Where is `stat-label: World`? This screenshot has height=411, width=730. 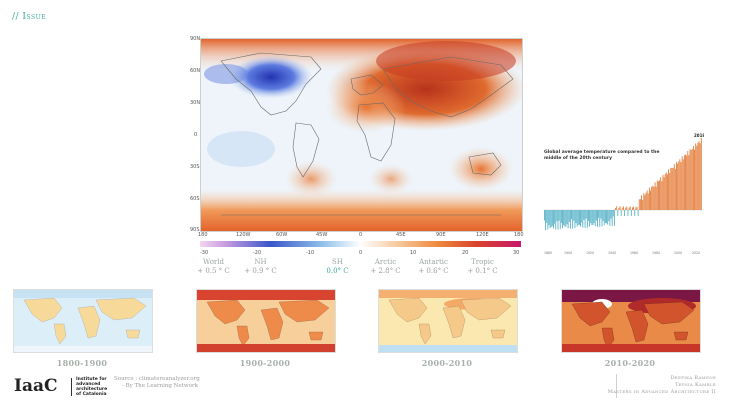 stat-label: World is located at coordinates (213, 262).